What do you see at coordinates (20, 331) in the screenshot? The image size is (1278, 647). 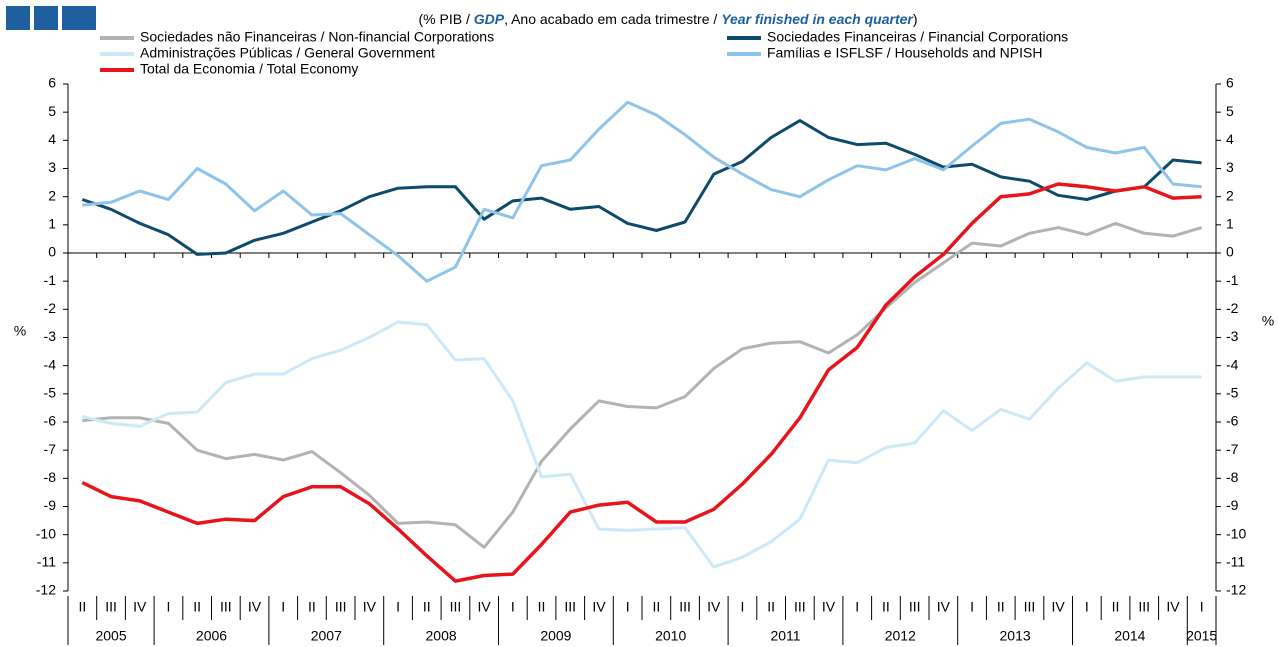 I see `y-axis-label: %` at bounding box center [20, 331].